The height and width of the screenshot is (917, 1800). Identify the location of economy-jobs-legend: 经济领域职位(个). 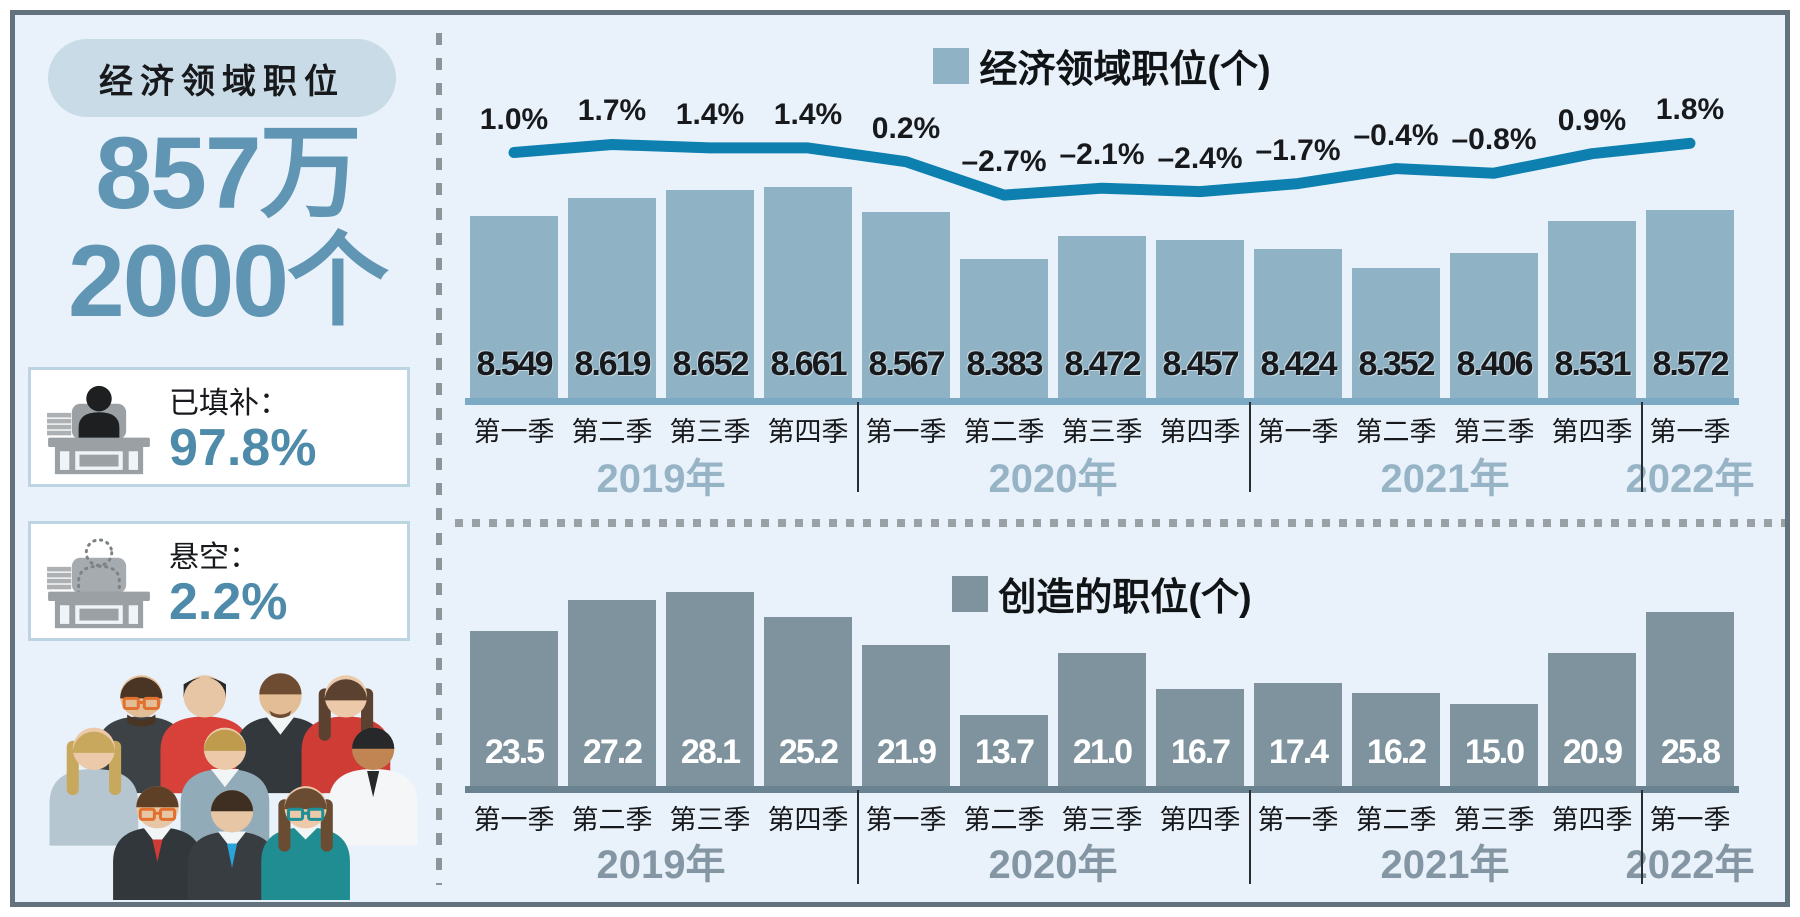
(1102, 65).